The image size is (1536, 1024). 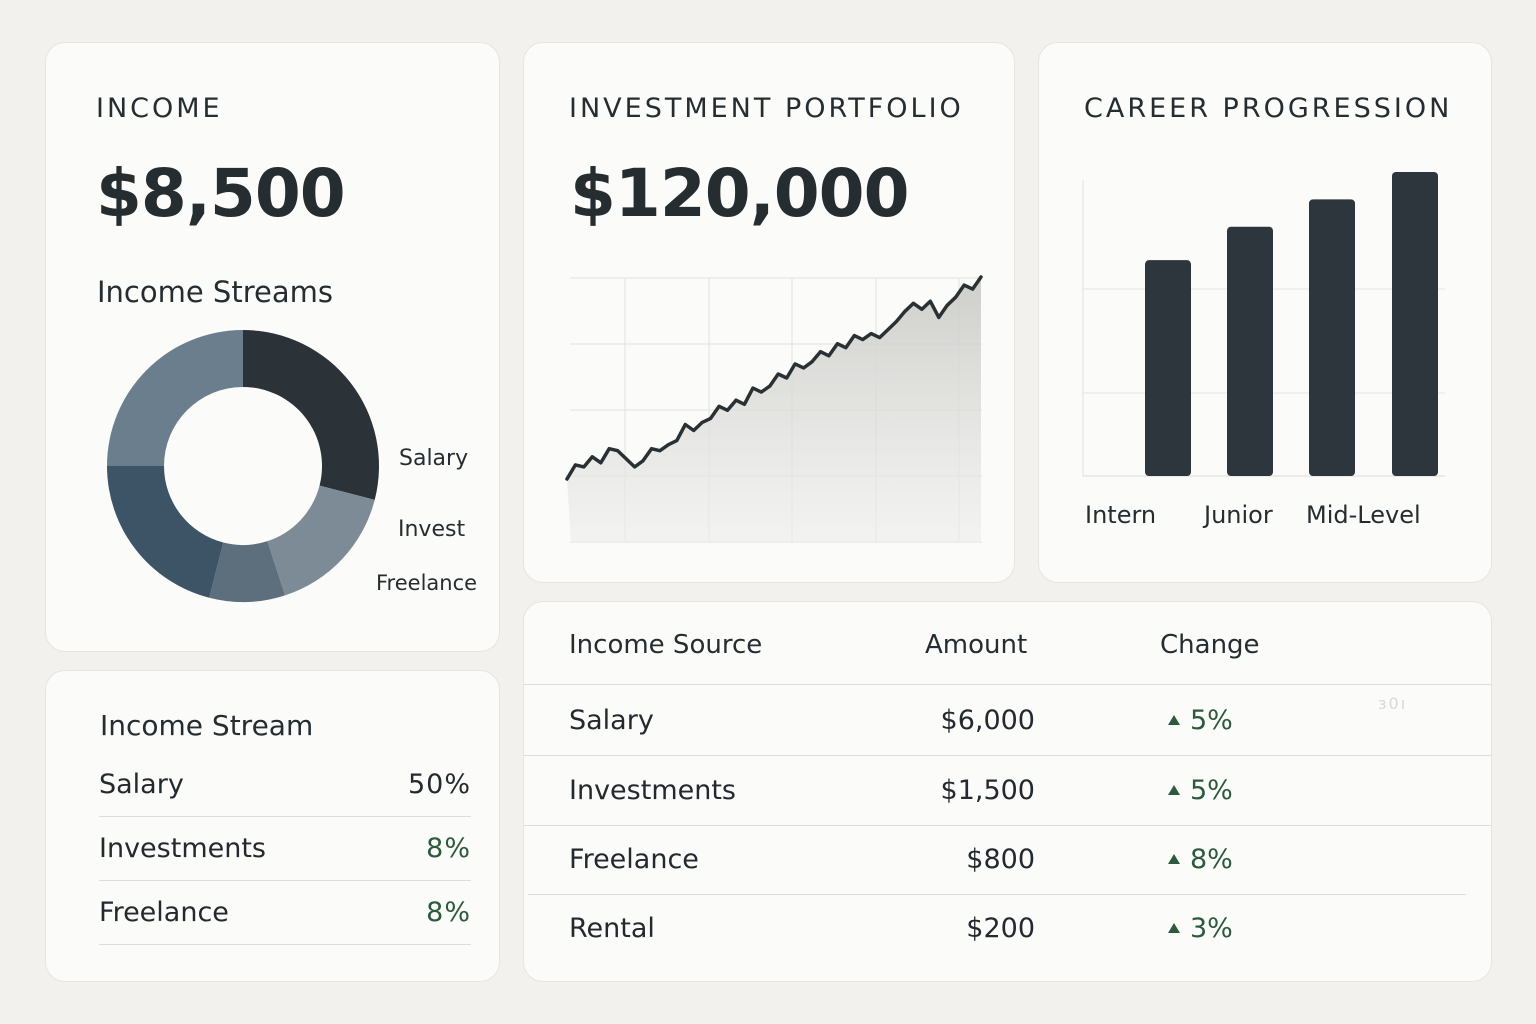 I want to click on career-label-junior: Junior, so click(x=1238, y=515).